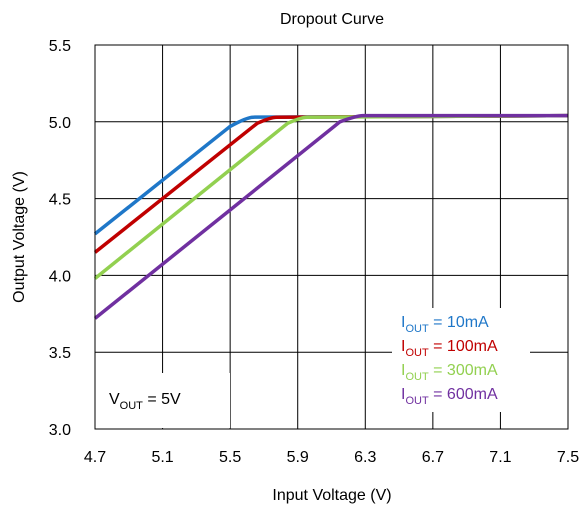 This screenshot has width=585, height=509. Describe the element at coordinates (568, 457) in the screenshot. I see `x-tick-label: 7.5` at that location.